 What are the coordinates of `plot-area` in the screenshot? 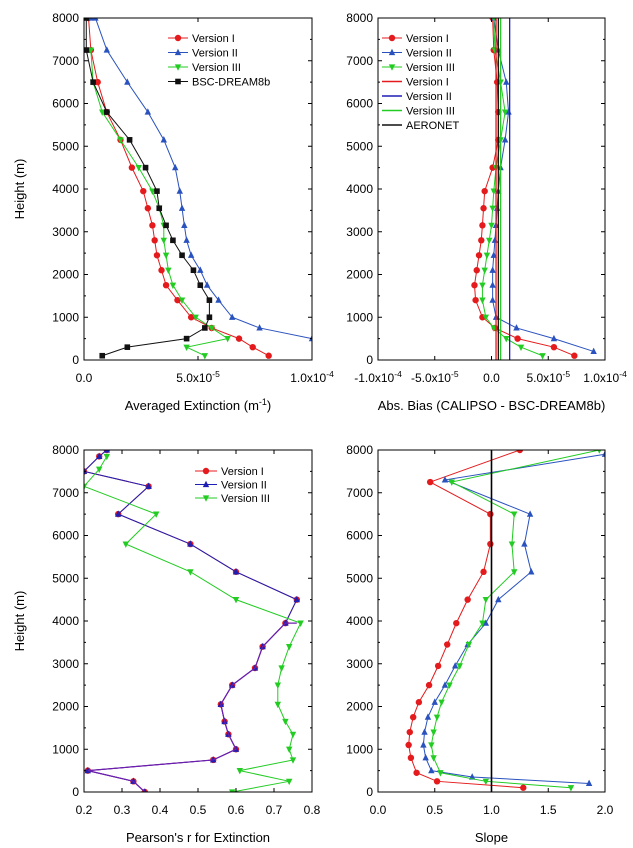 It's located at (534, 189).